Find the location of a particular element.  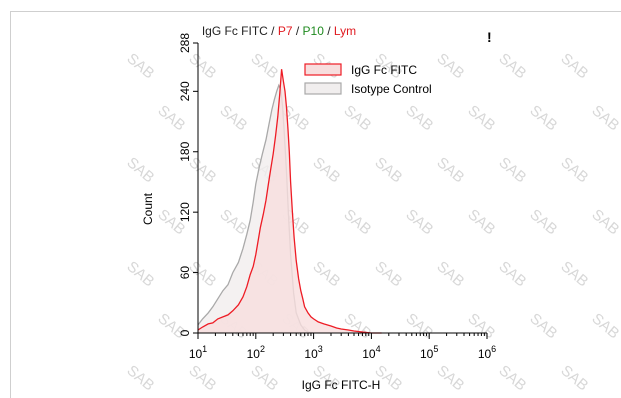

warning-marker: ! is located at coordinates (489, 37).